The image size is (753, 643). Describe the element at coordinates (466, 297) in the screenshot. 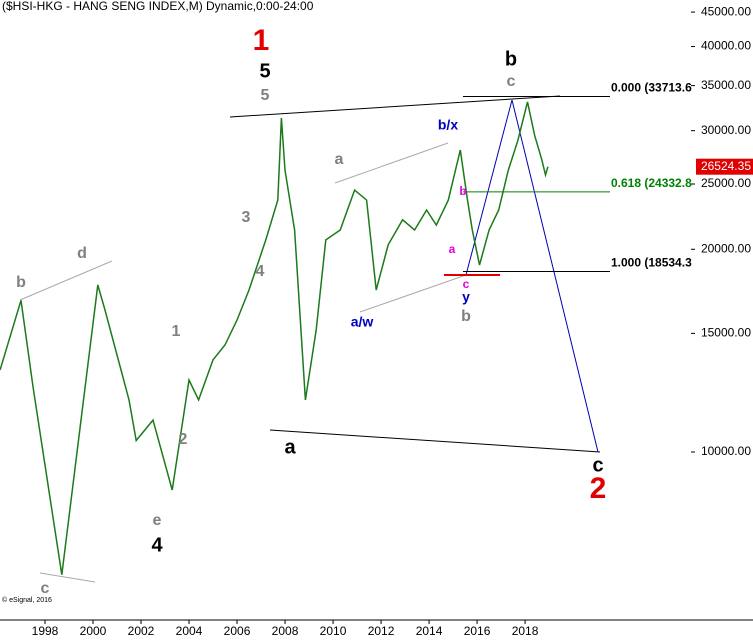

I see `wave-label: y` at that location.